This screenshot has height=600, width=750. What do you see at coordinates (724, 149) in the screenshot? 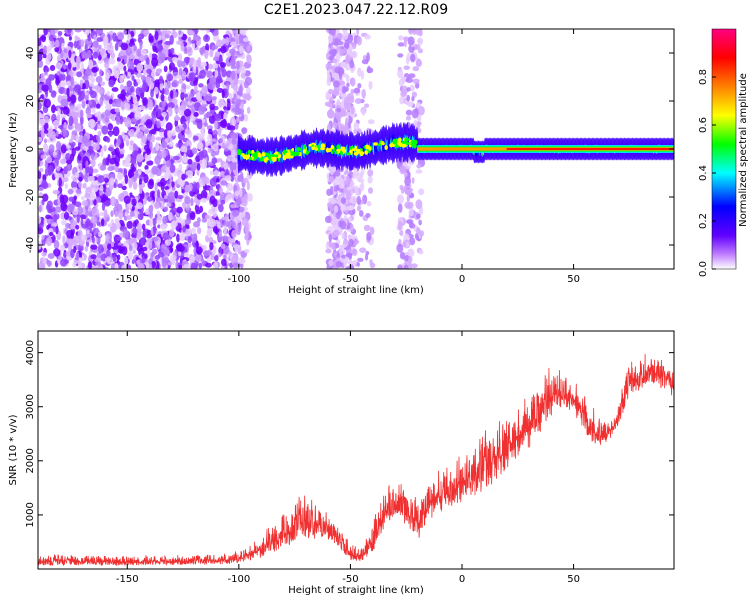
I see `colorbar-gradient` at bounding box center [724, 149].